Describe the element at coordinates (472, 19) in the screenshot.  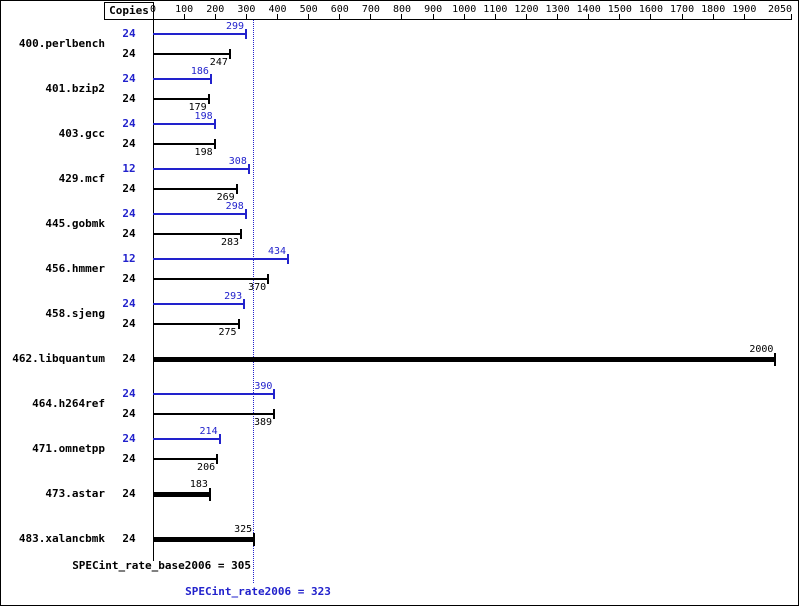
I see `x-axis-line` at that location.